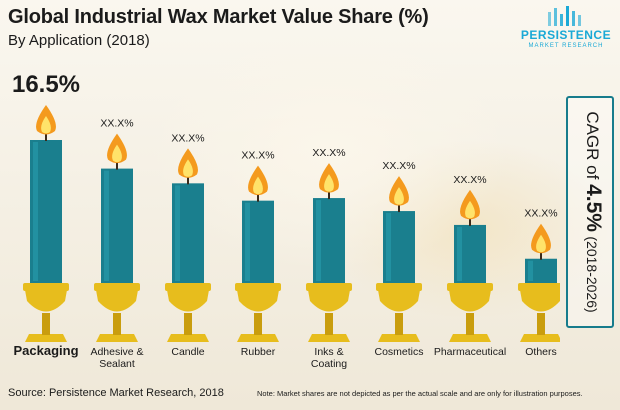 This screenshot has height=410, width=620. I want to click on candle-bar: XX.X% Others, so click(539, 283).